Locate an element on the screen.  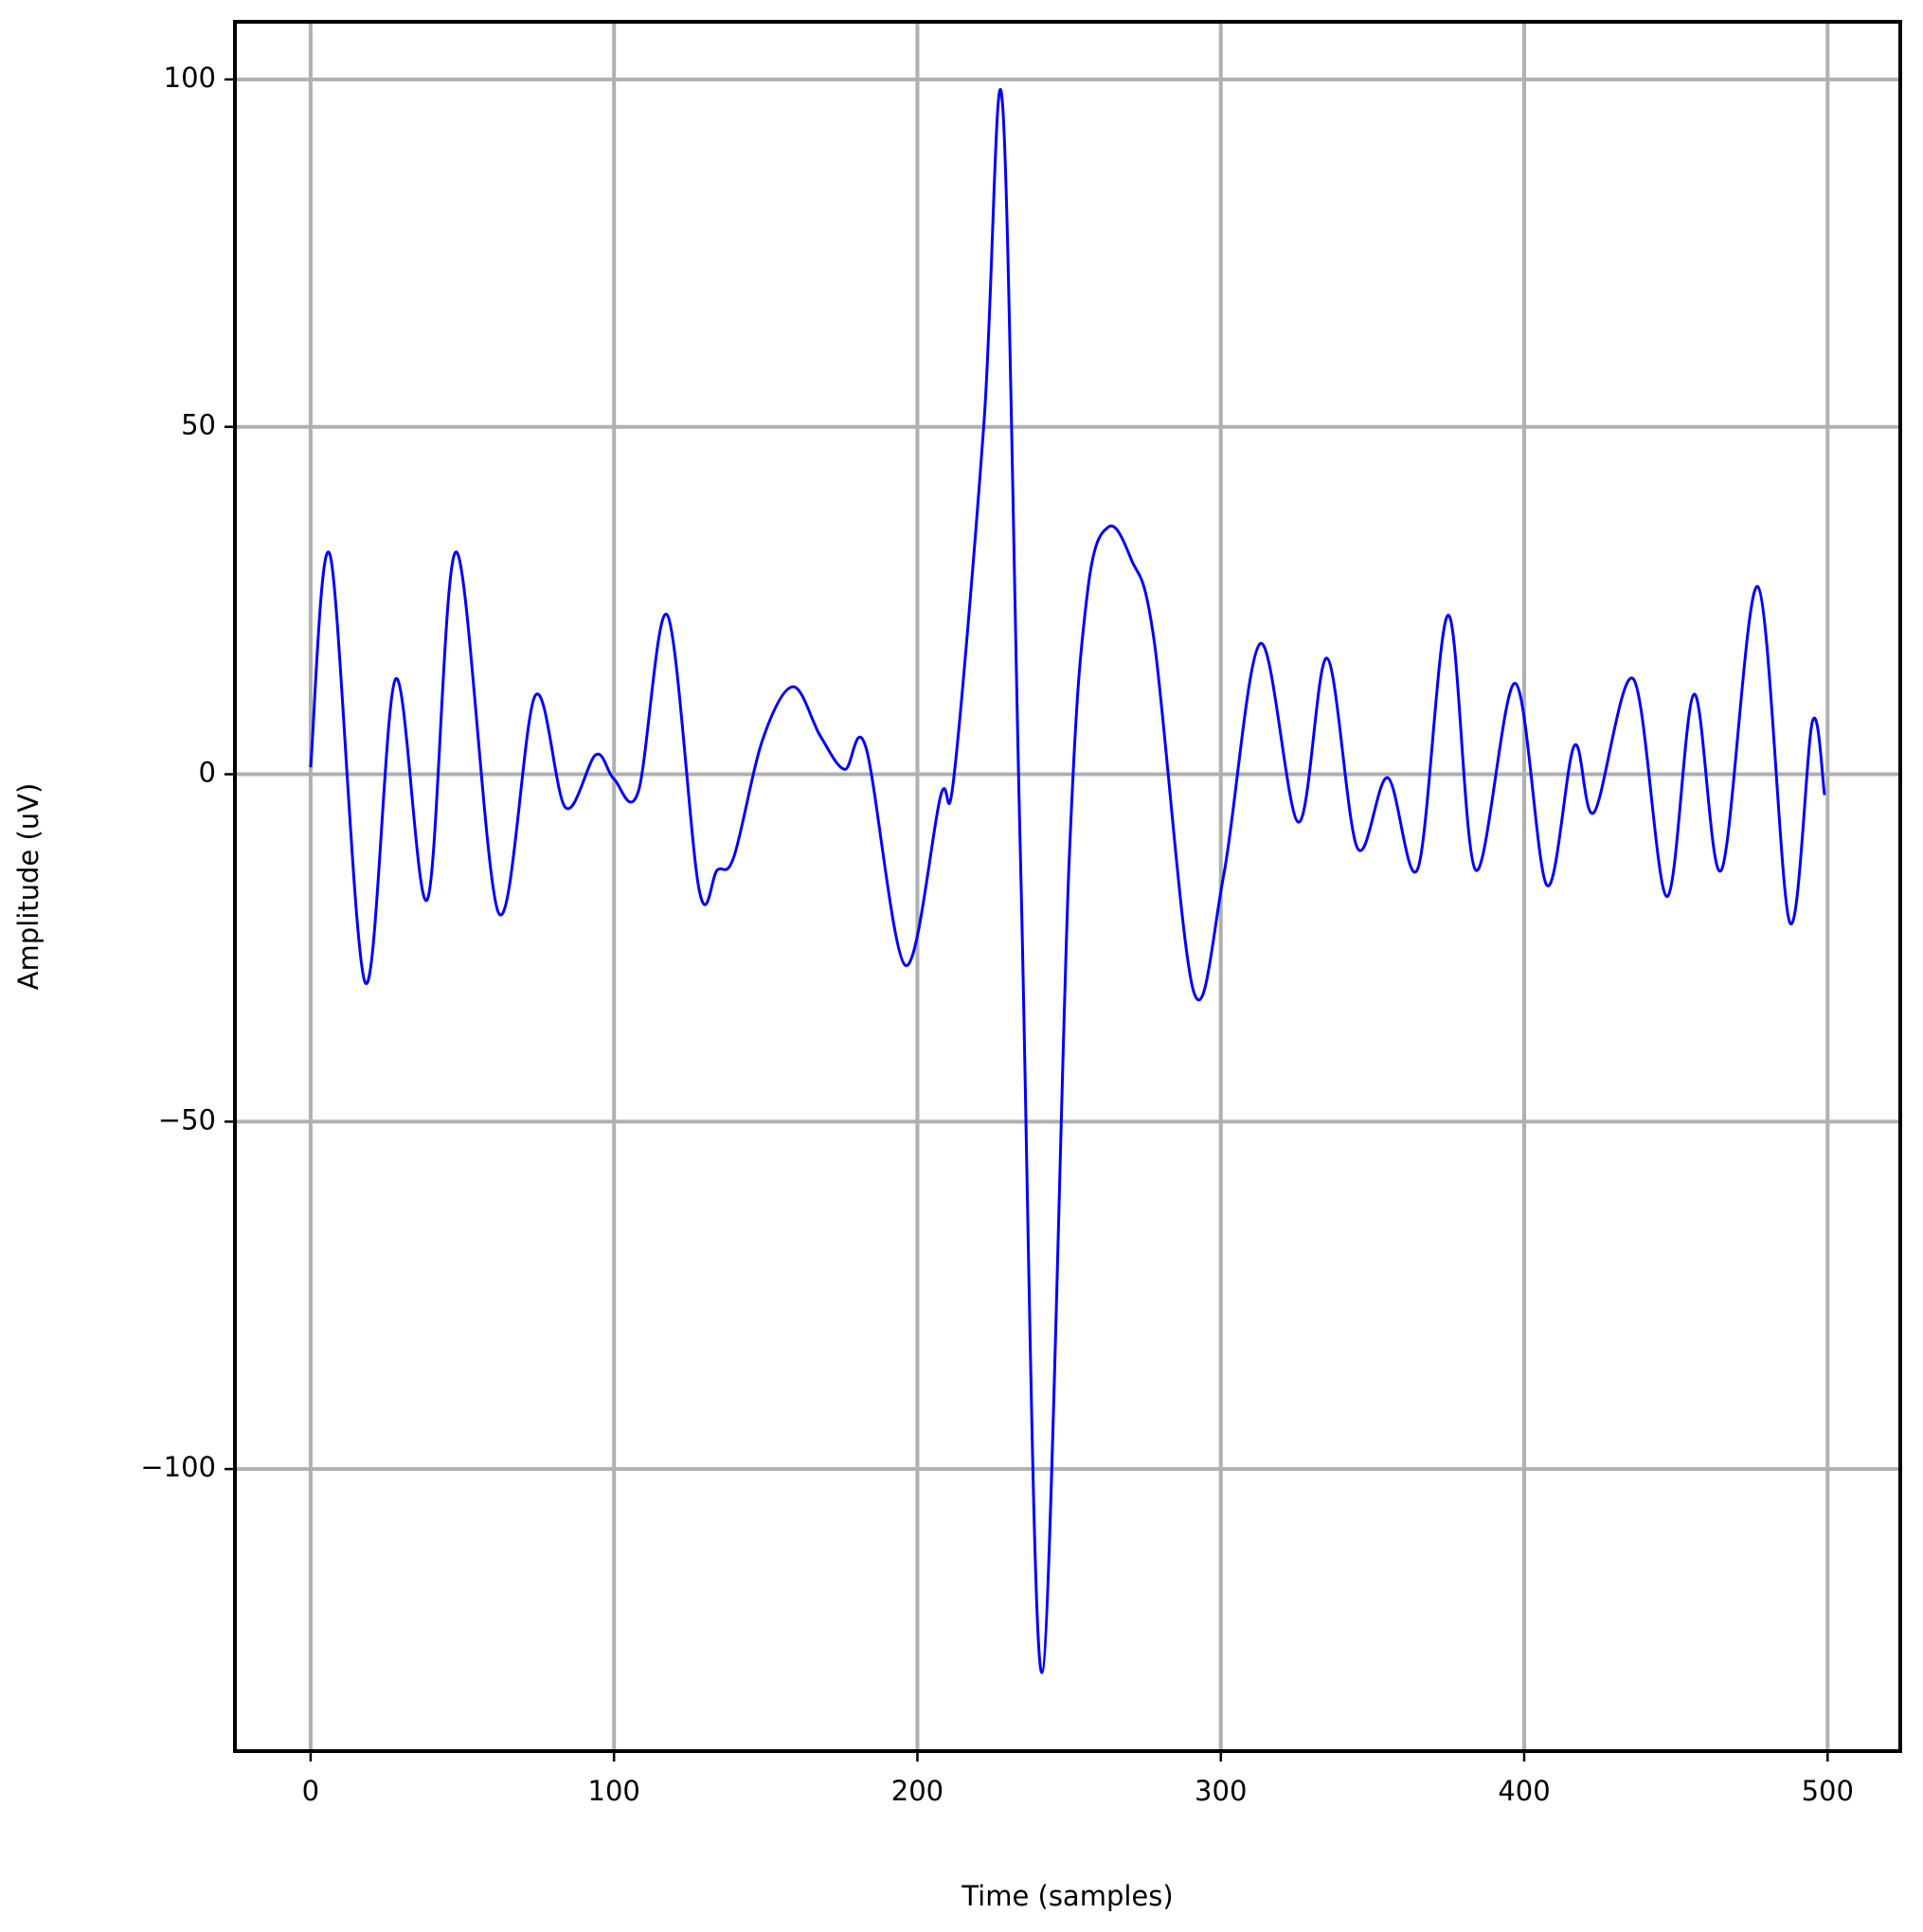
y-tick-label: −50 is located at coordinates (187, 1119).